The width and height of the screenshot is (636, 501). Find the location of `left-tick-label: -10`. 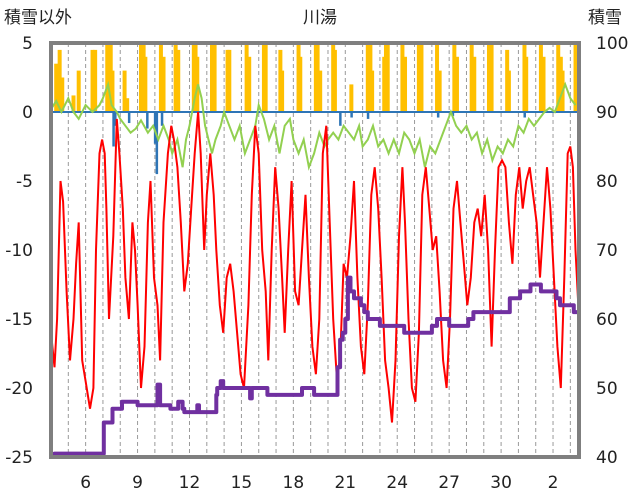

left-tick-label: -10 is located at coordinates (19, 251).